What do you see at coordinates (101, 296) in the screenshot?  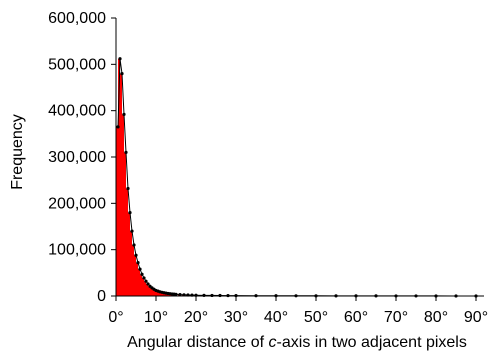 I see `y-tick-label: 0` at bounding box center [101, 296].